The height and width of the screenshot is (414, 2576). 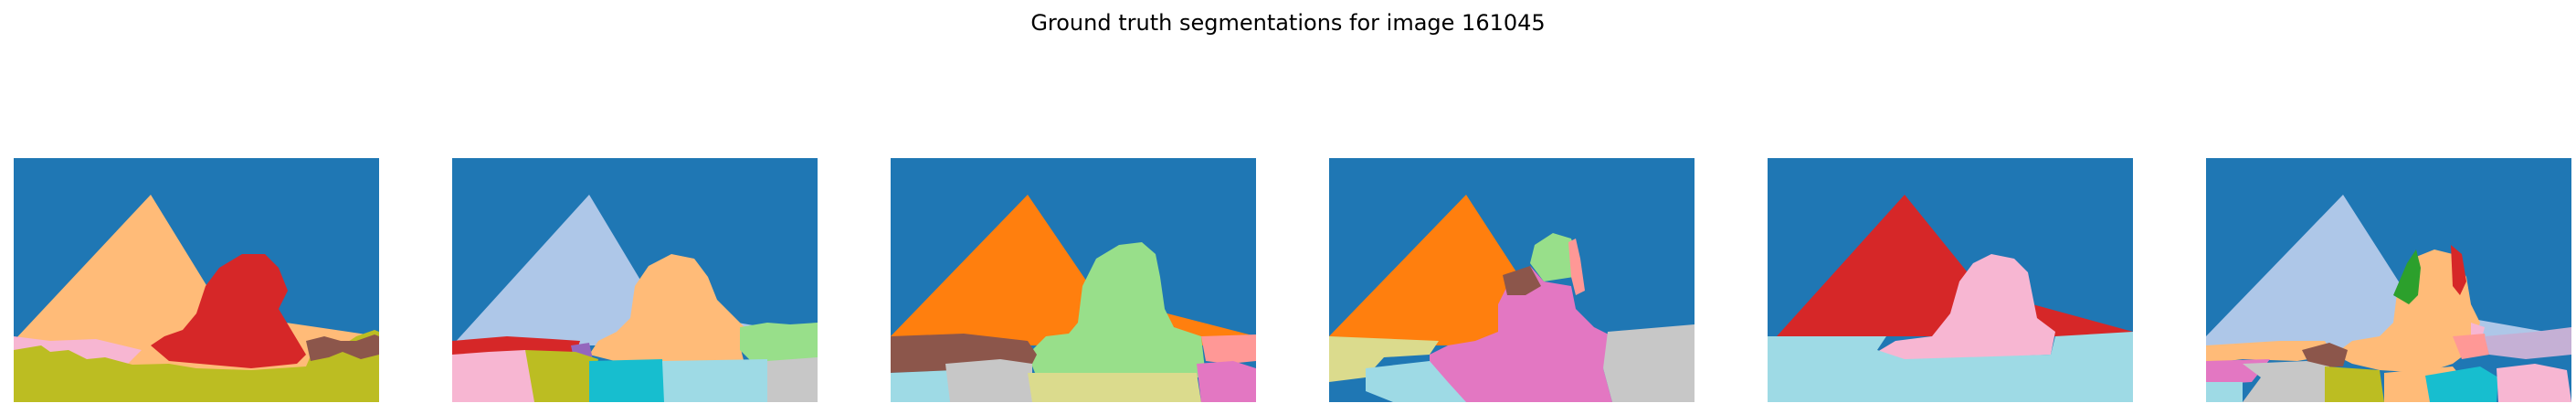 I want to click on segment-foreground-pink, so click(x=2534, y=383).